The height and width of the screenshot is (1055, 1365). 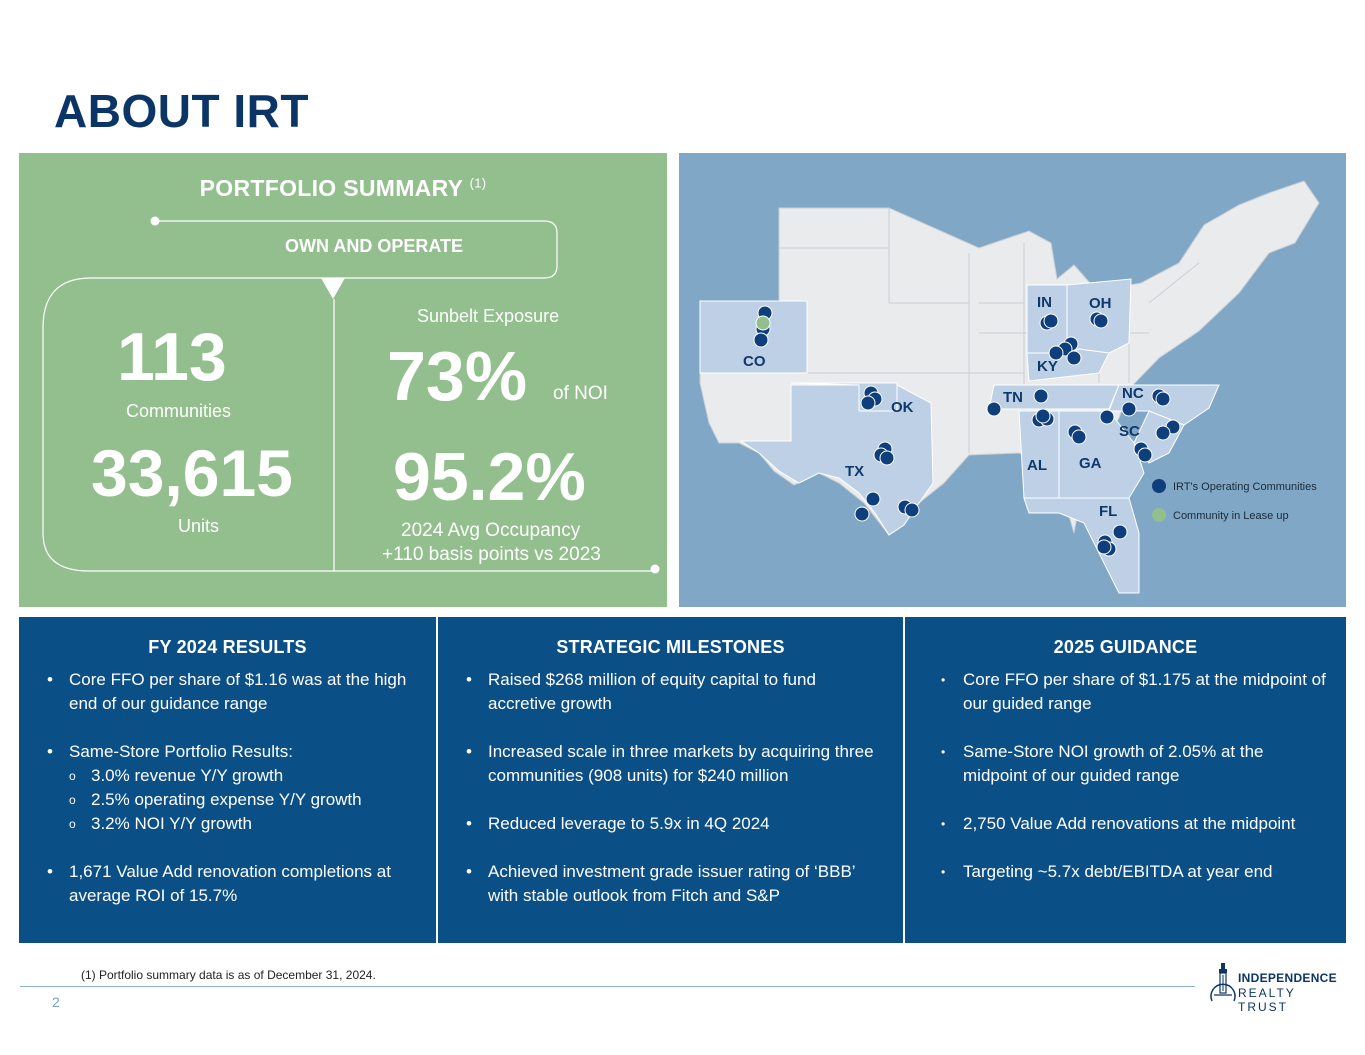 What do you see at coordinates (1044, 302) in the screenshot?
I see `state-label-in: IN` at bounding box center [1044, 302].